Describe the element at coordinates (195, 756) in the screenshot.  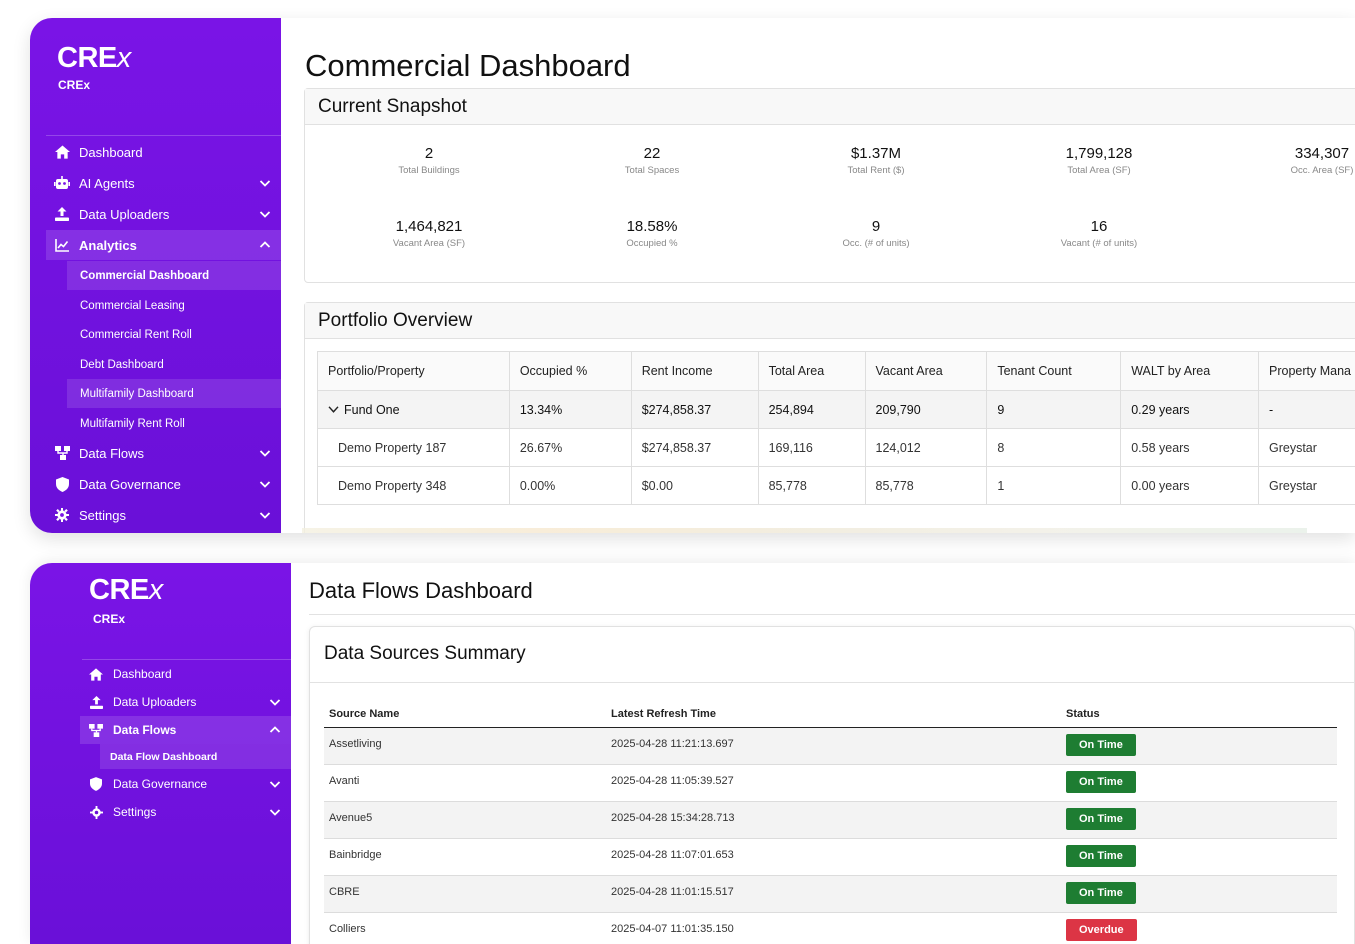
I see `subnav-data-flow-dashboard: Data Flow Dashboard` at that location.